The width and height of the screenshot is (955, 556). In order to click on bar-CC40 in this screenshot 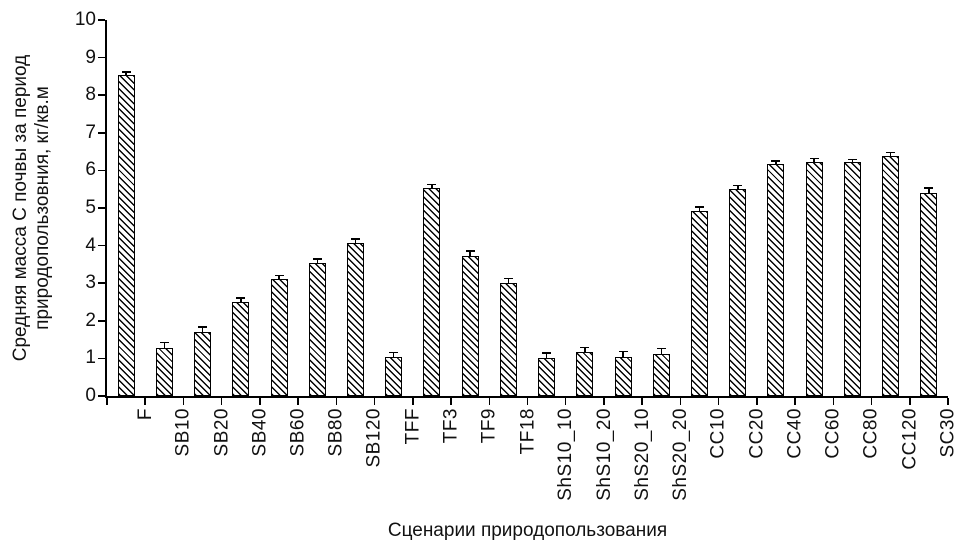, I will do `click(776, 280)`.